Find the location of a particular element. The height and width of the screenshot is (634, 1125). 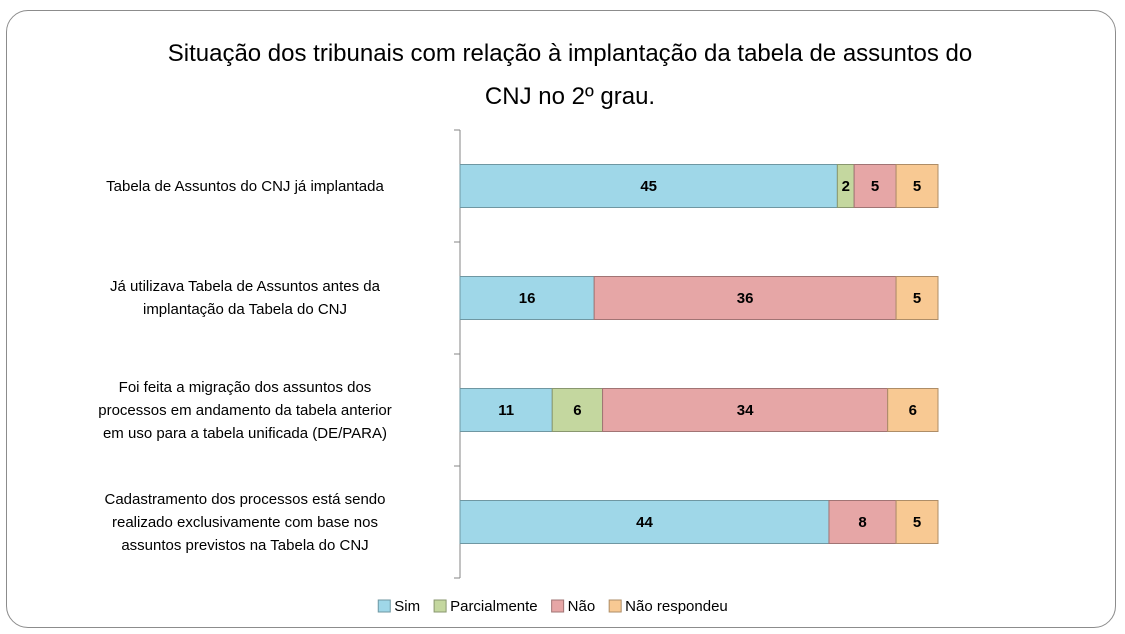

value-label: 36 is located at coordinates (745, 298).